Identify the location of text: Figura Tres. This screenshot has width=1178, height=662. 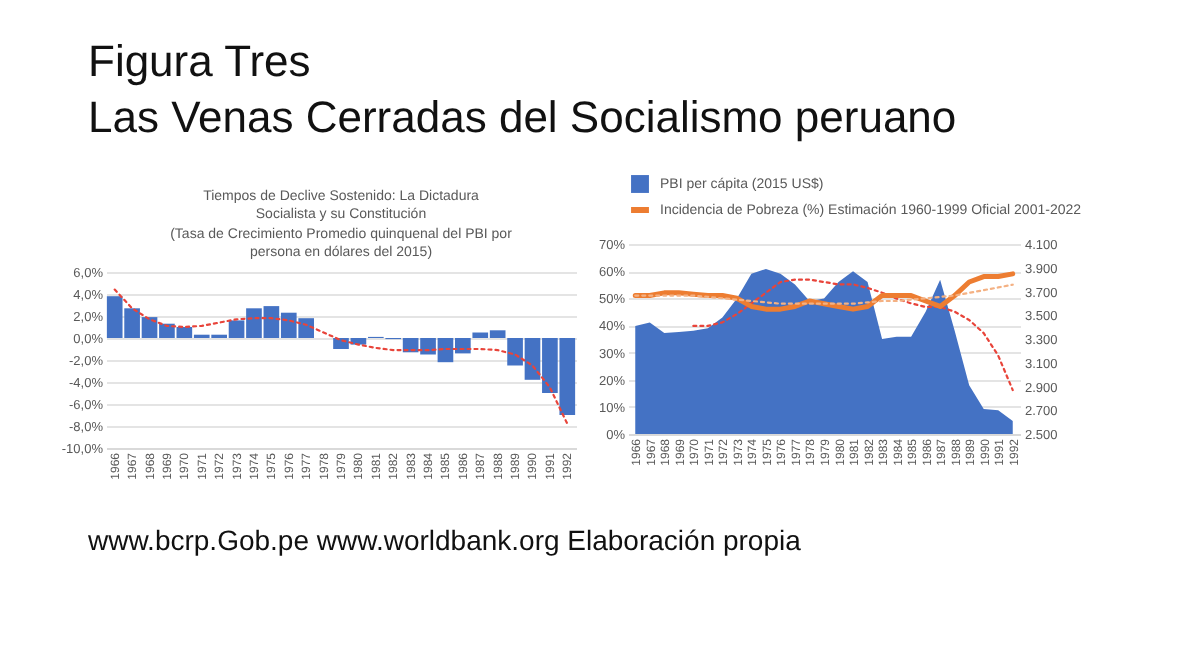
(199, 62).